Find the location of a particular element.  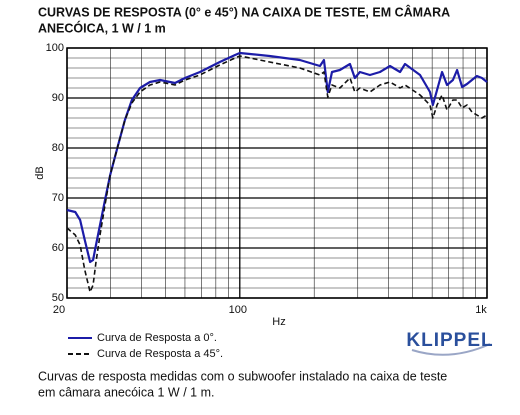

y-tick-label: 100 is located at coordinates (55, 48).